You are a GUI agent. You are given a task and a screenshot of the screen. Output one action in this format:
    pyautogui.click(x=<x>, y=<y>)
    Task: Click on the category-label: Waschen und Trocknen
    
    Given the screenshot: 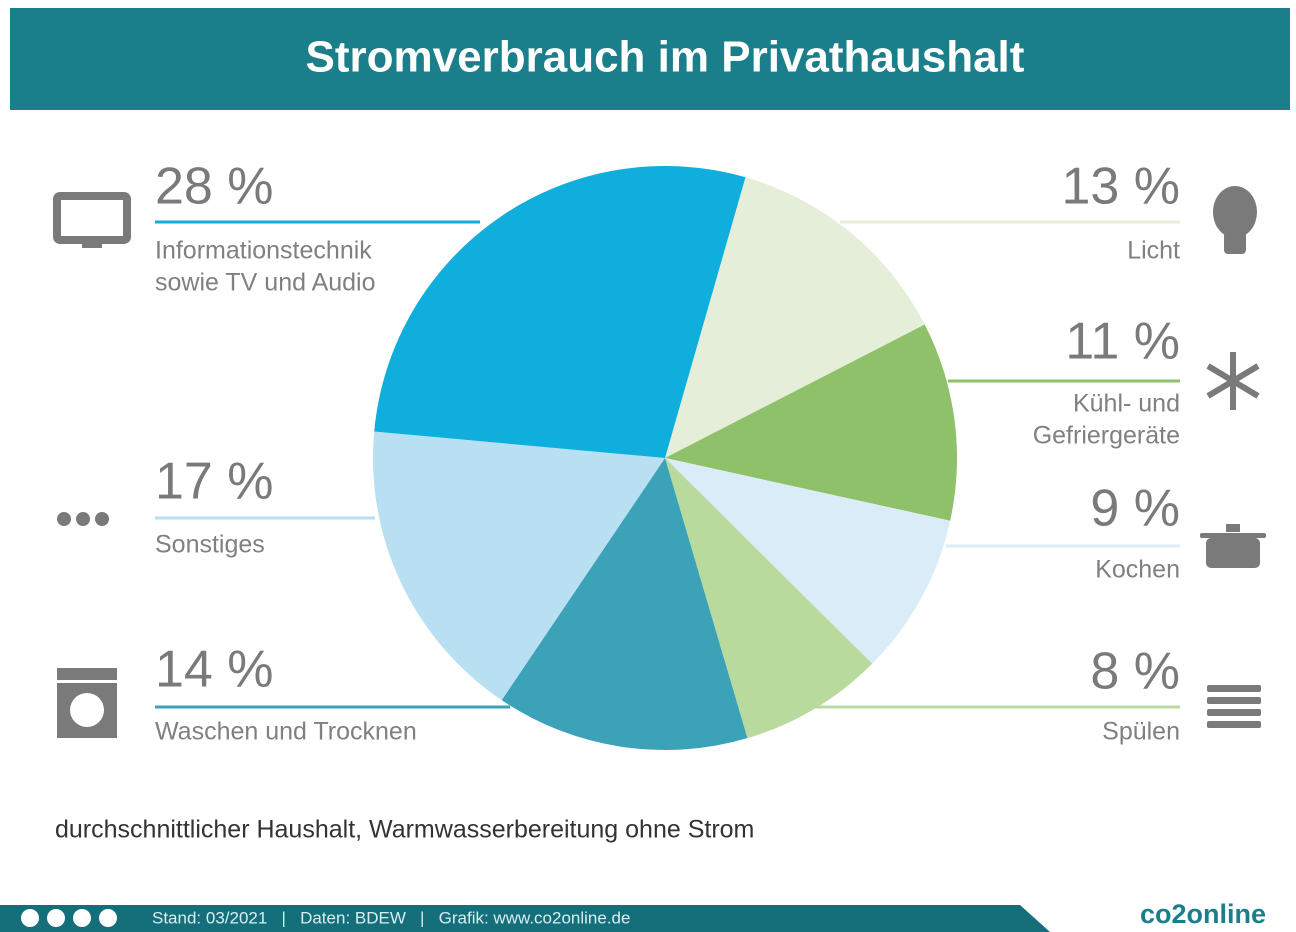 What is the action you would take?
    pyautogui.click(x=286, y=732)
    